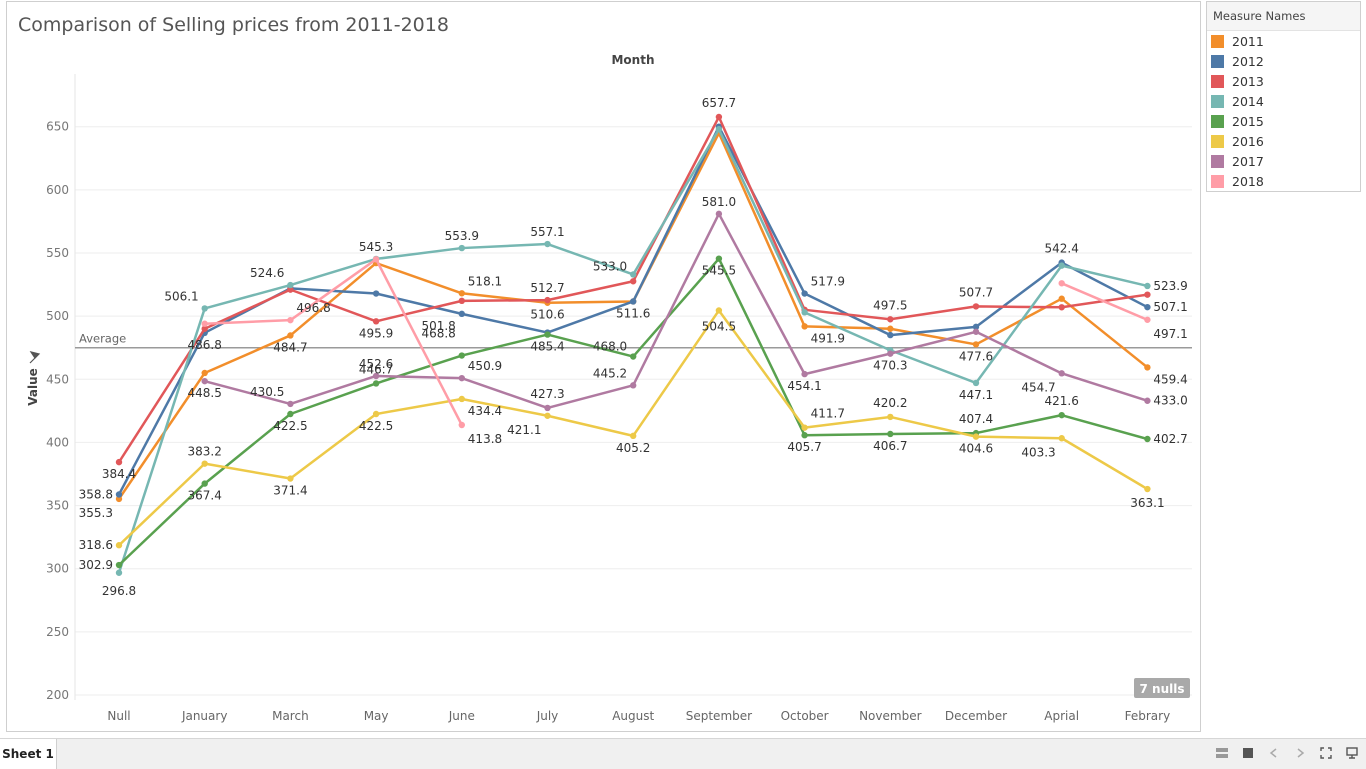  What do you see at coordinates (1283, 141) in the screenshot?
I see `legend-item-2016: 2016` at bounding box center [1283, 141].